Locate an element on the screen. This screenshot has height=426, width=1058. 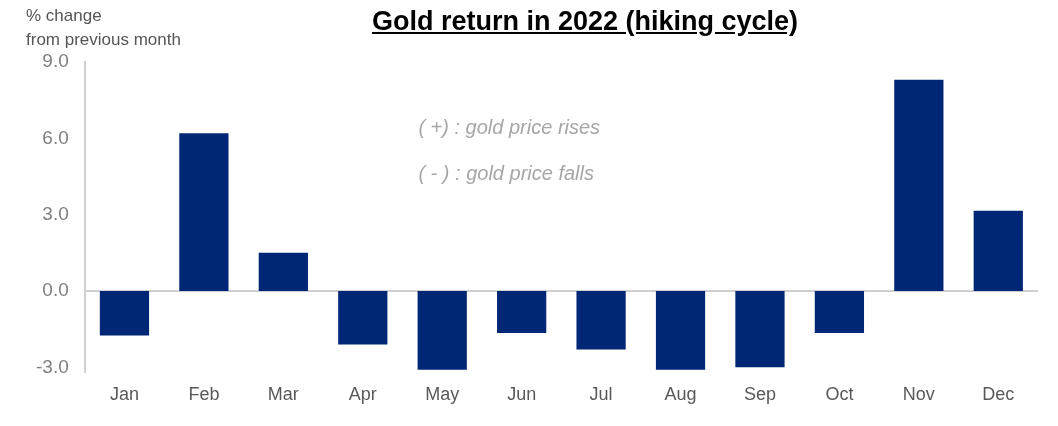
x-tick-label: Aug is located at coordinates (680, 394).